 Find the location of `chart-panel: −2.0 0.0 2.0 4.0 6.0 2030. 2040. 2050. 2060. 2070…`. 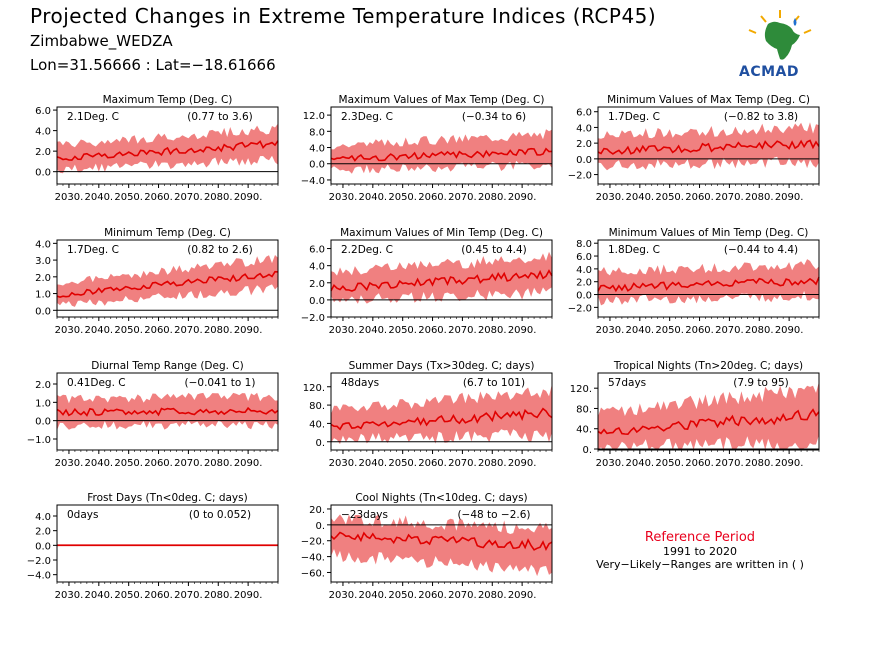

chart-panel: −2.0 0.0 2.0 4.0 6.0 2030. 2040. 2050. 2060. 2070… is located at coordinates (694, 148).